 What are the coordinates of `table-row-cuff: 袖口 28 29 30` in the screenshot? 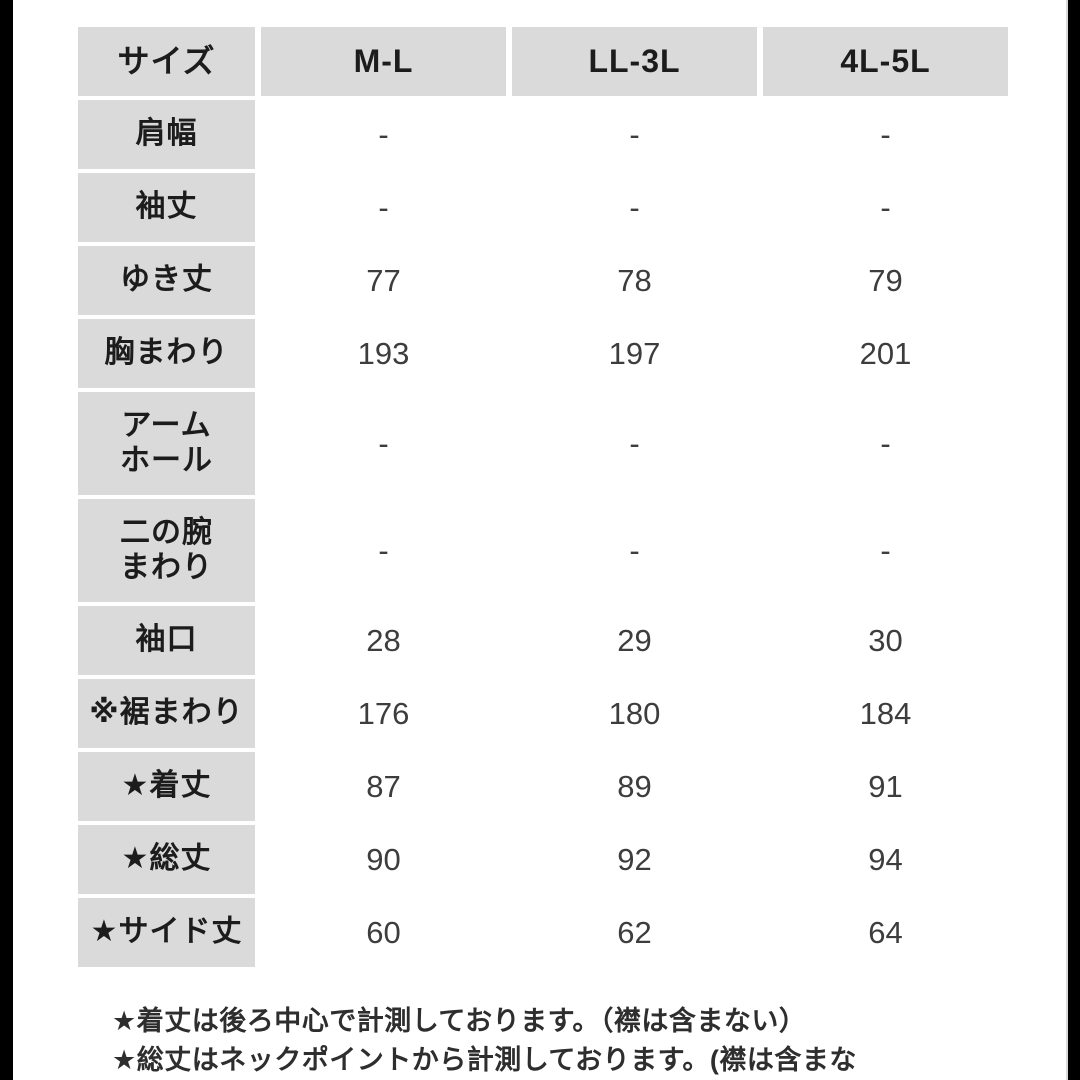 It's located at (543, 640).